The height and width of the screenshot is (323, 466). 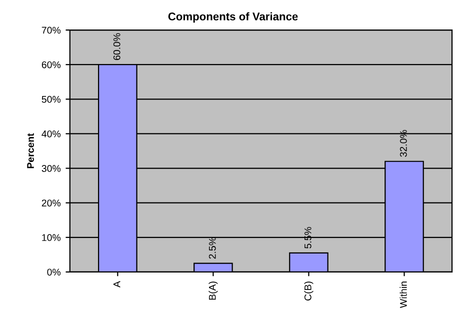 I want to click on y-tick-label: 20%, so click(x=51, y=203).